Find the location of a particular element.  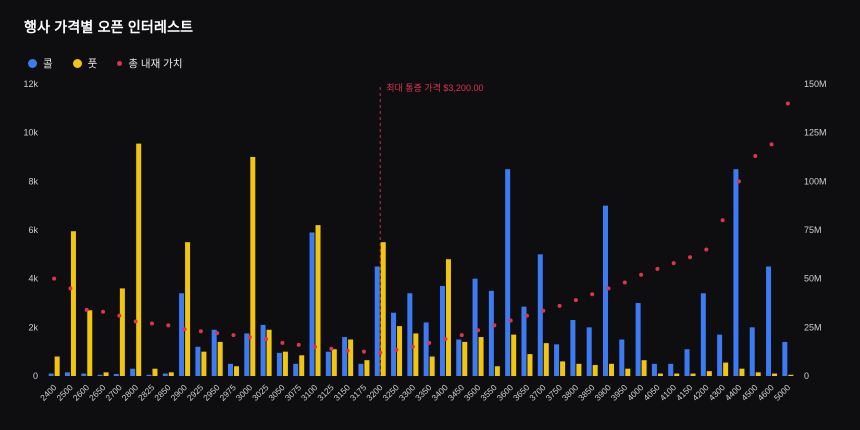

legend-item-put: 풋 is located at coordinates (84, 63).